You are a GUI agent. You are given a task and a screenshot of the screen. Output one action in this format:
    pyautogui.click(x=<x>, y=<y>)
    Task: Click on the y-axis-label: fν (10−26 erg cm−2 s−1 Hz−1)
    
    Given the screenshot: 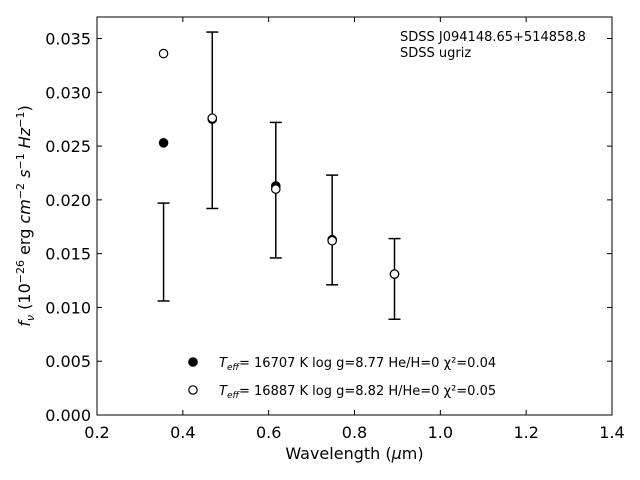 What is the action you would take?
    pyautogui.click(x=25, y=215)
    